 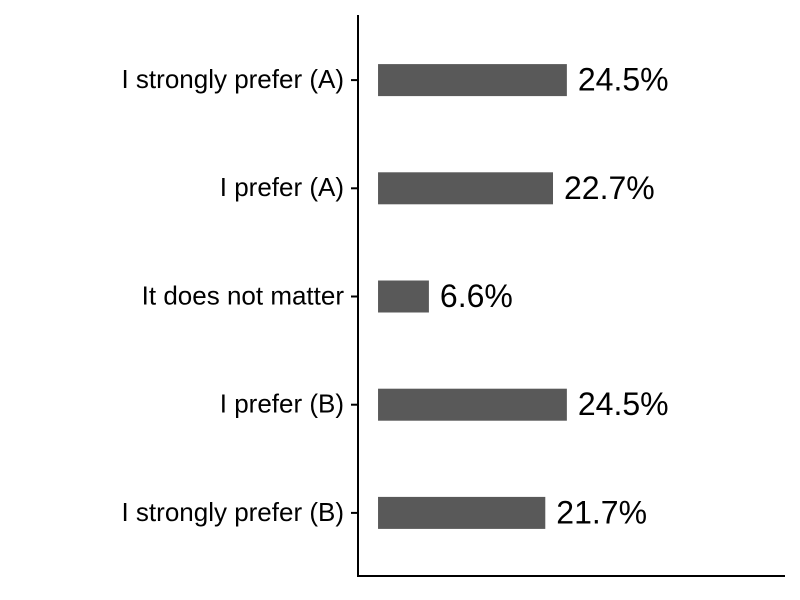 What do you see at coordinates (601, 512) in the screenshot?
I see `data-label: 21.7%` at bounding box center [601, 512].